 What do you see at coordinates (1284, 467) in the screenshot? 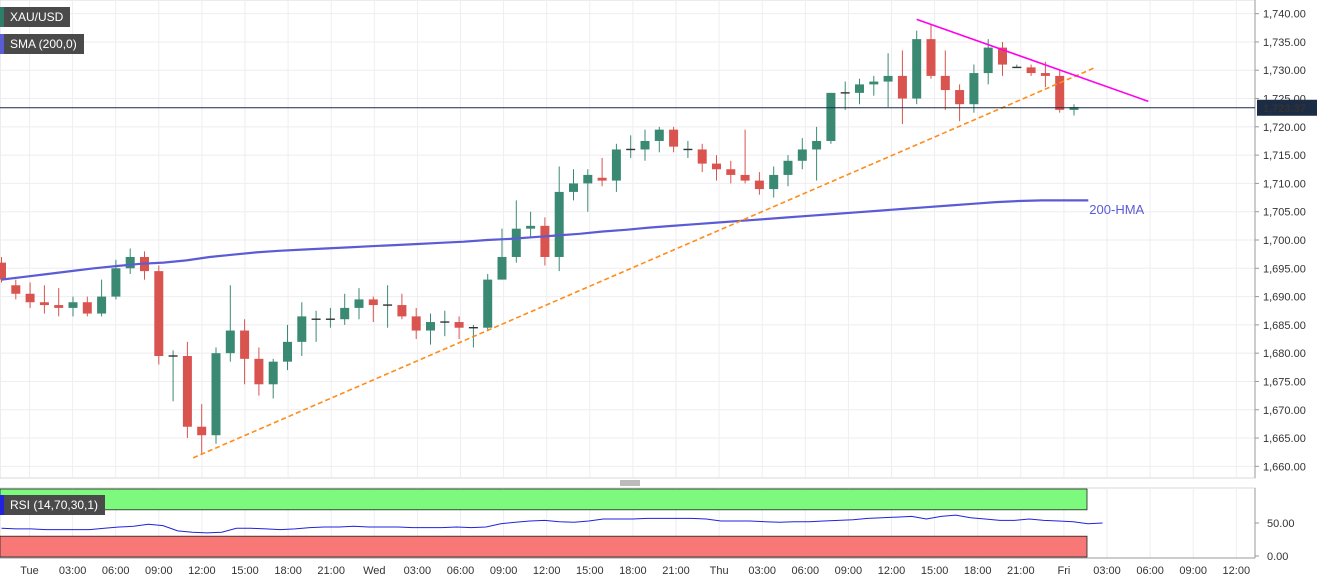
I see `price-y-tick-label: 1,660.00` at bounding box center [1284, 467].